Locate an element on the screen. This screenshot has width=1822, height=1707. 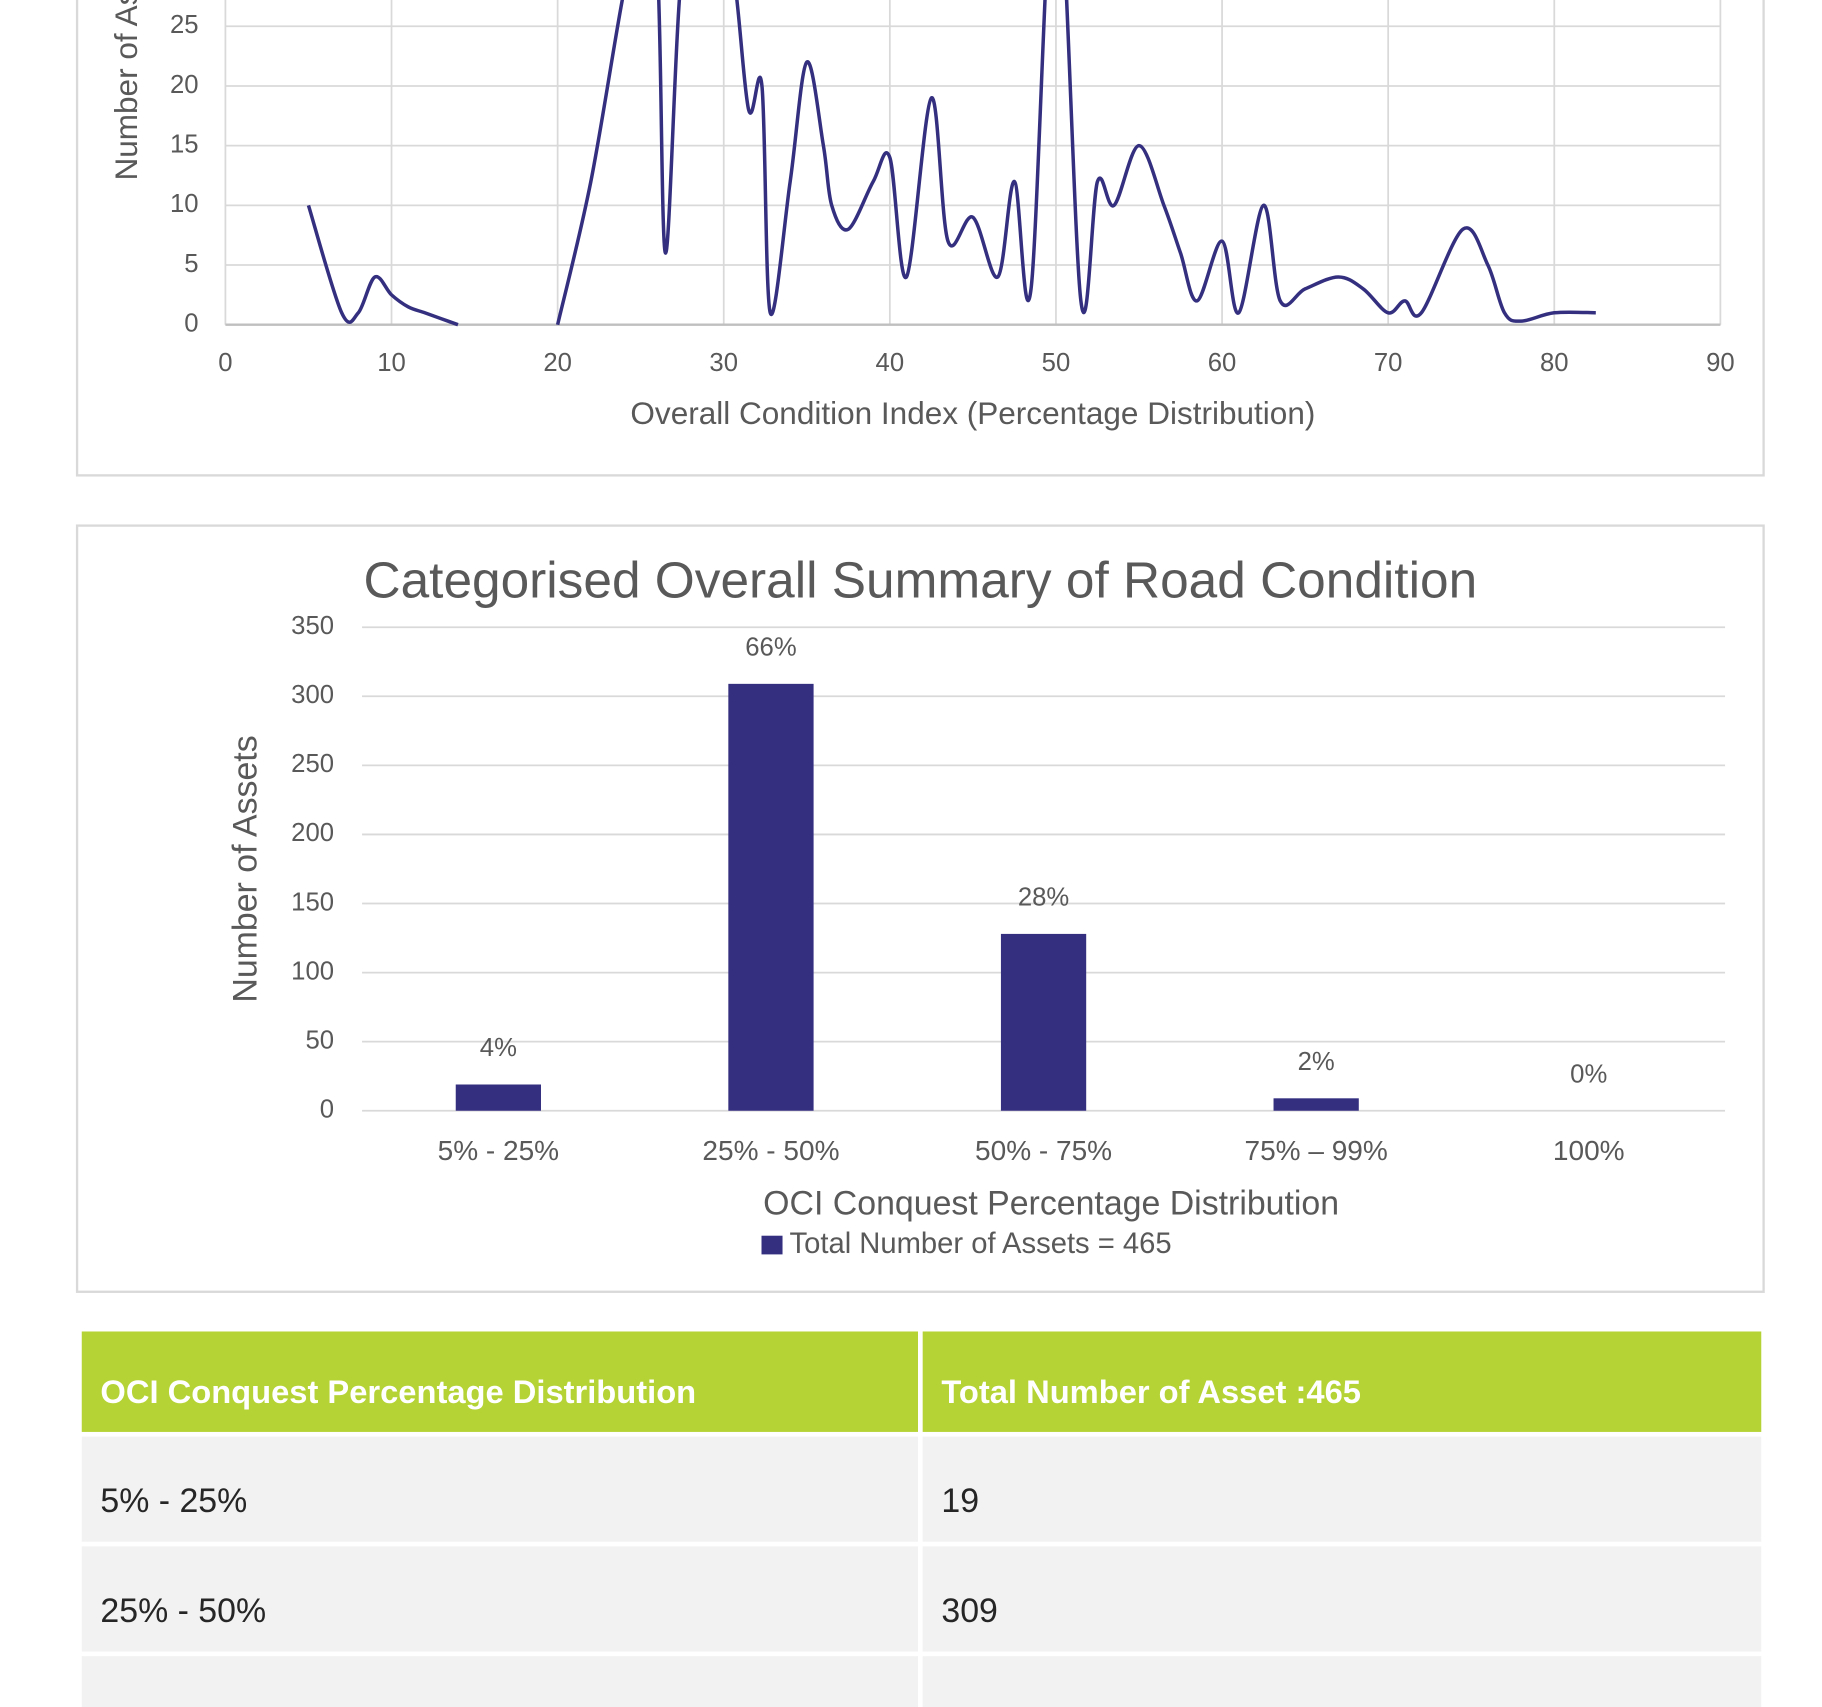
x-tick-label: 80 is located at coordinates (1554, 363).